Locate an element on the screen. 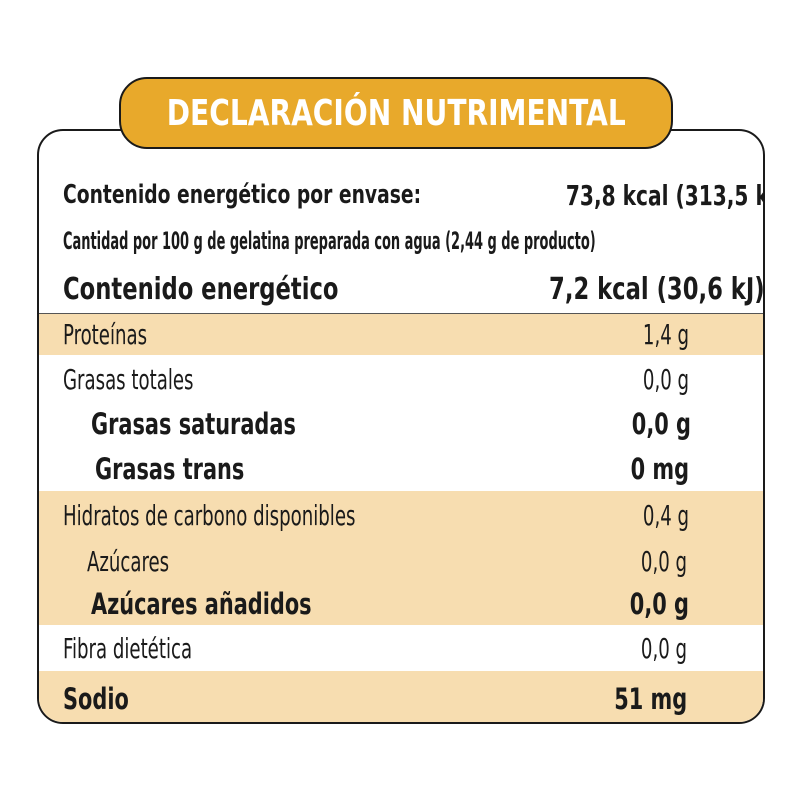 This screenshot has height=800, width=800. nutrient-row-trans-fat: Grasas trans 0 mg is located at coordinates (401, 469).